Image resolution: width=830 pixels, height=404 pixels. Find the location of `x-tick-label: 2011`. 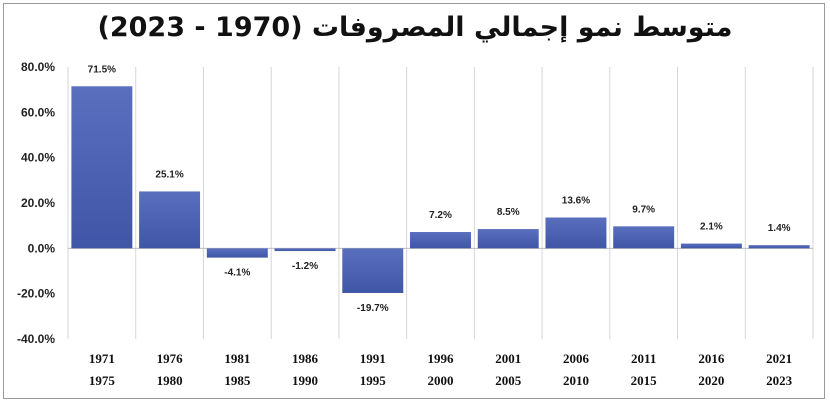

x-tick-label: 2011 is located at coordinates (643, 358).